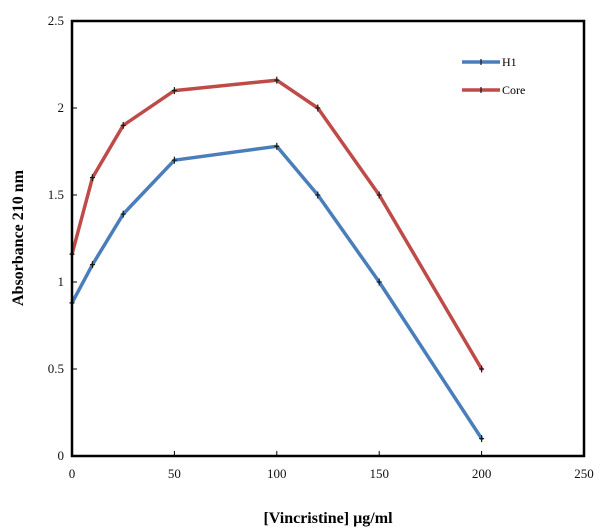  Describe the element at coordinates (482, 473) in the screenshot. I see `x-tick-label: 200` at that location.